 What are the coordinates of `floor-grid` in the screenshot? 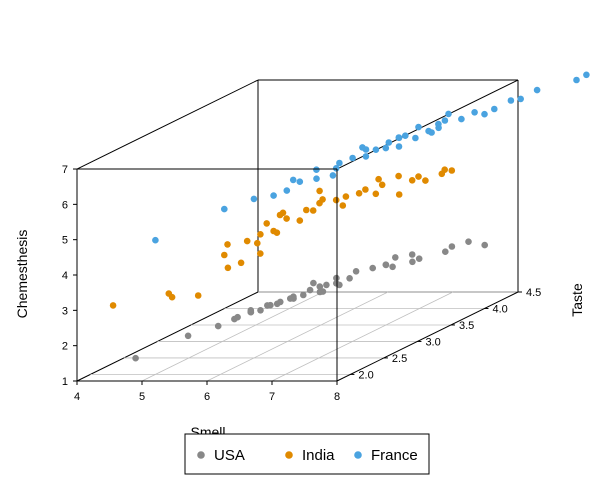 It's located at (304, 336).